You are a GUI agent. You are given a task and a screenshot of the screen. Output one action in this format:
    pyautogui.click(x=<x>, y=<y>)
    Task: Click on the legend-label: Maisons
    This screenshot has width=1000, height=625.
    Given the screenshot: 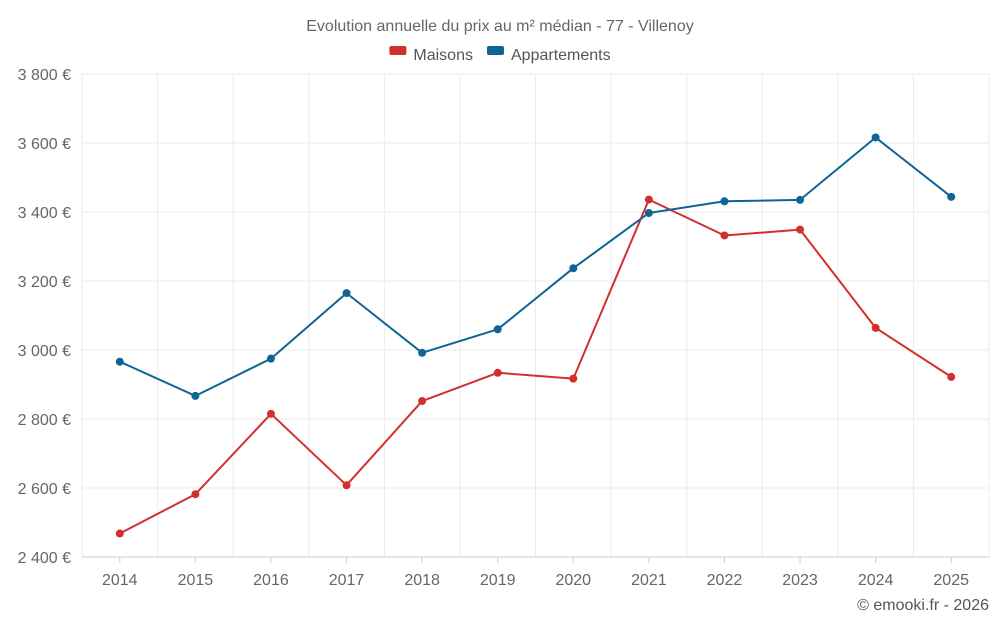 What is the action you would take?
    pyautogui.click(x=443, y=55)
    